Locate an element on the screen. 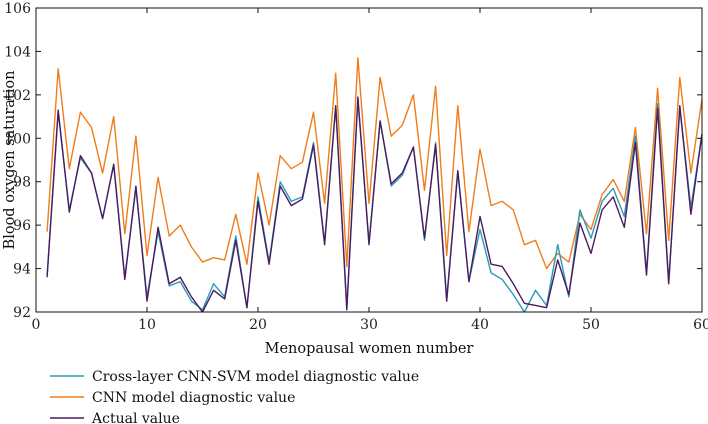 The image size is (708, 424). x-tick-label: 50 is located at coordinates (591, 325).